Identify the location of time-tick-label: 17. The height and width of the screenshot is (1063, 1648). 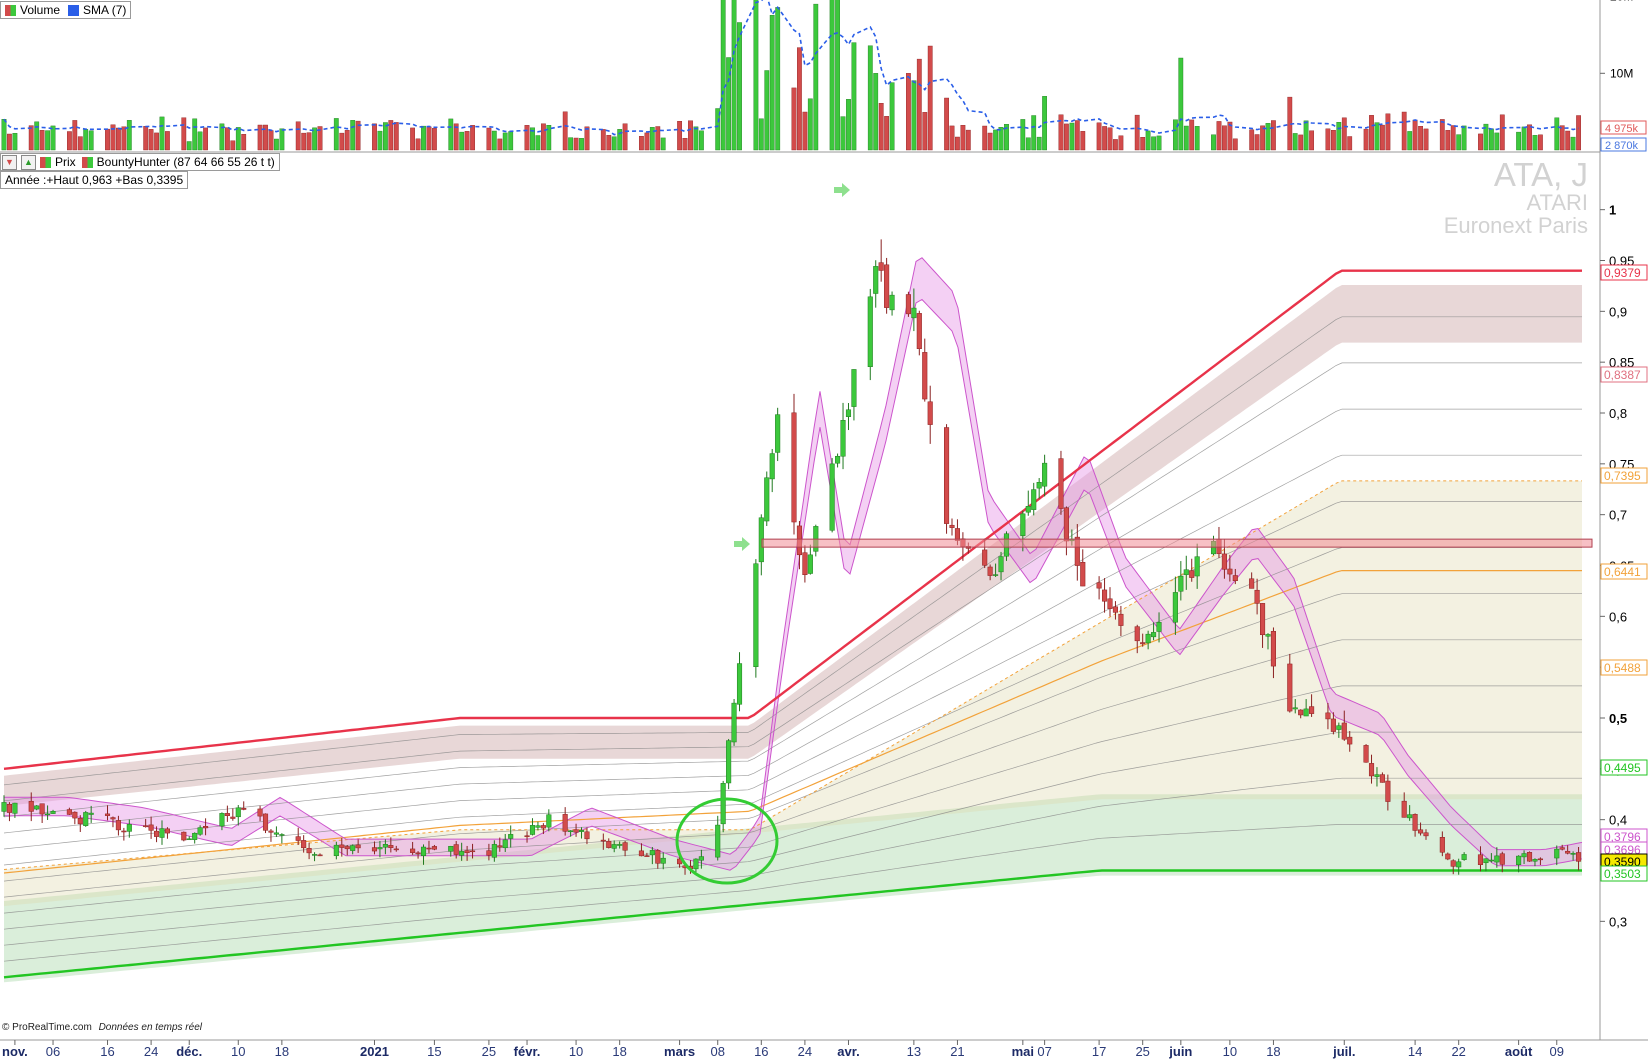
(1099, 1051).